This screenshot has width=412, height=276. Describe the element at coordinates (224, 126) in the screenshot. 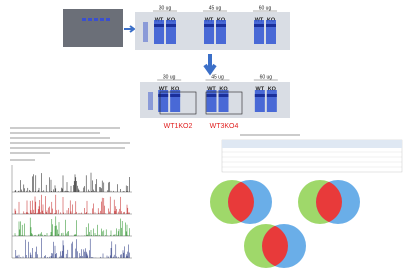

I see `pair-label: WT3KO4` at that location.